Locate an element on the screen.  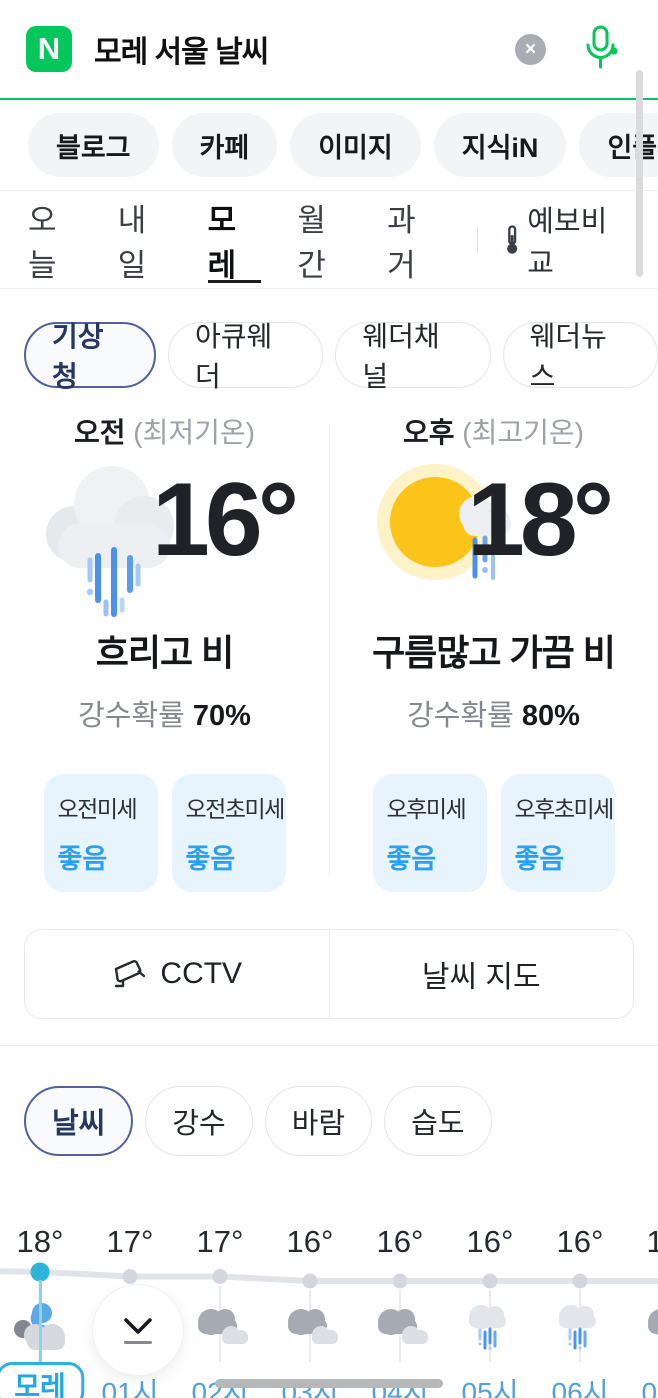
weather-tabs: 오늘 내일 모레 월간 과거 is located at coordinates (252, 239).